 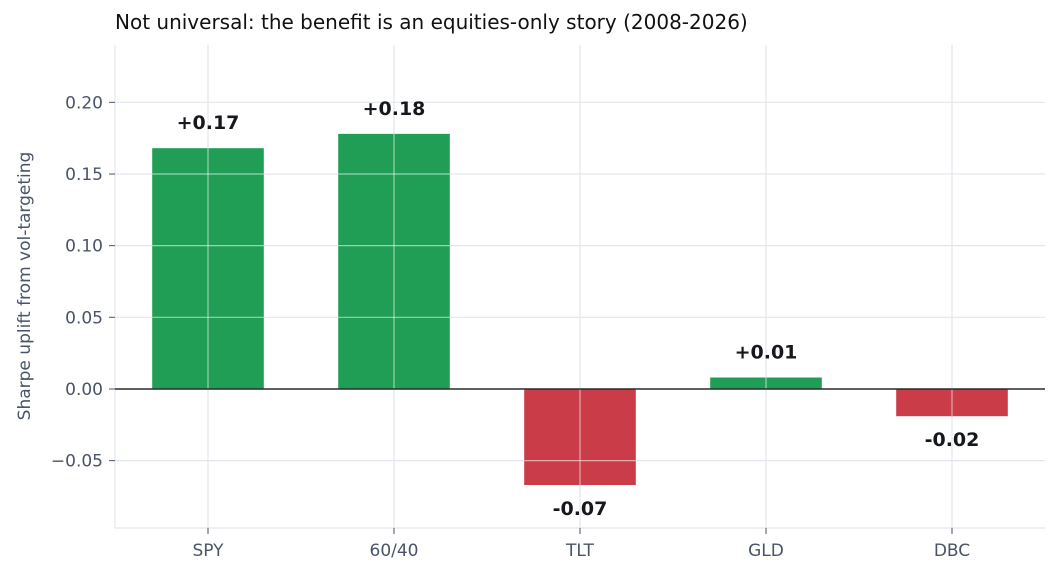 I want to click on data-label: +0.01, so click(x=766, y=353).